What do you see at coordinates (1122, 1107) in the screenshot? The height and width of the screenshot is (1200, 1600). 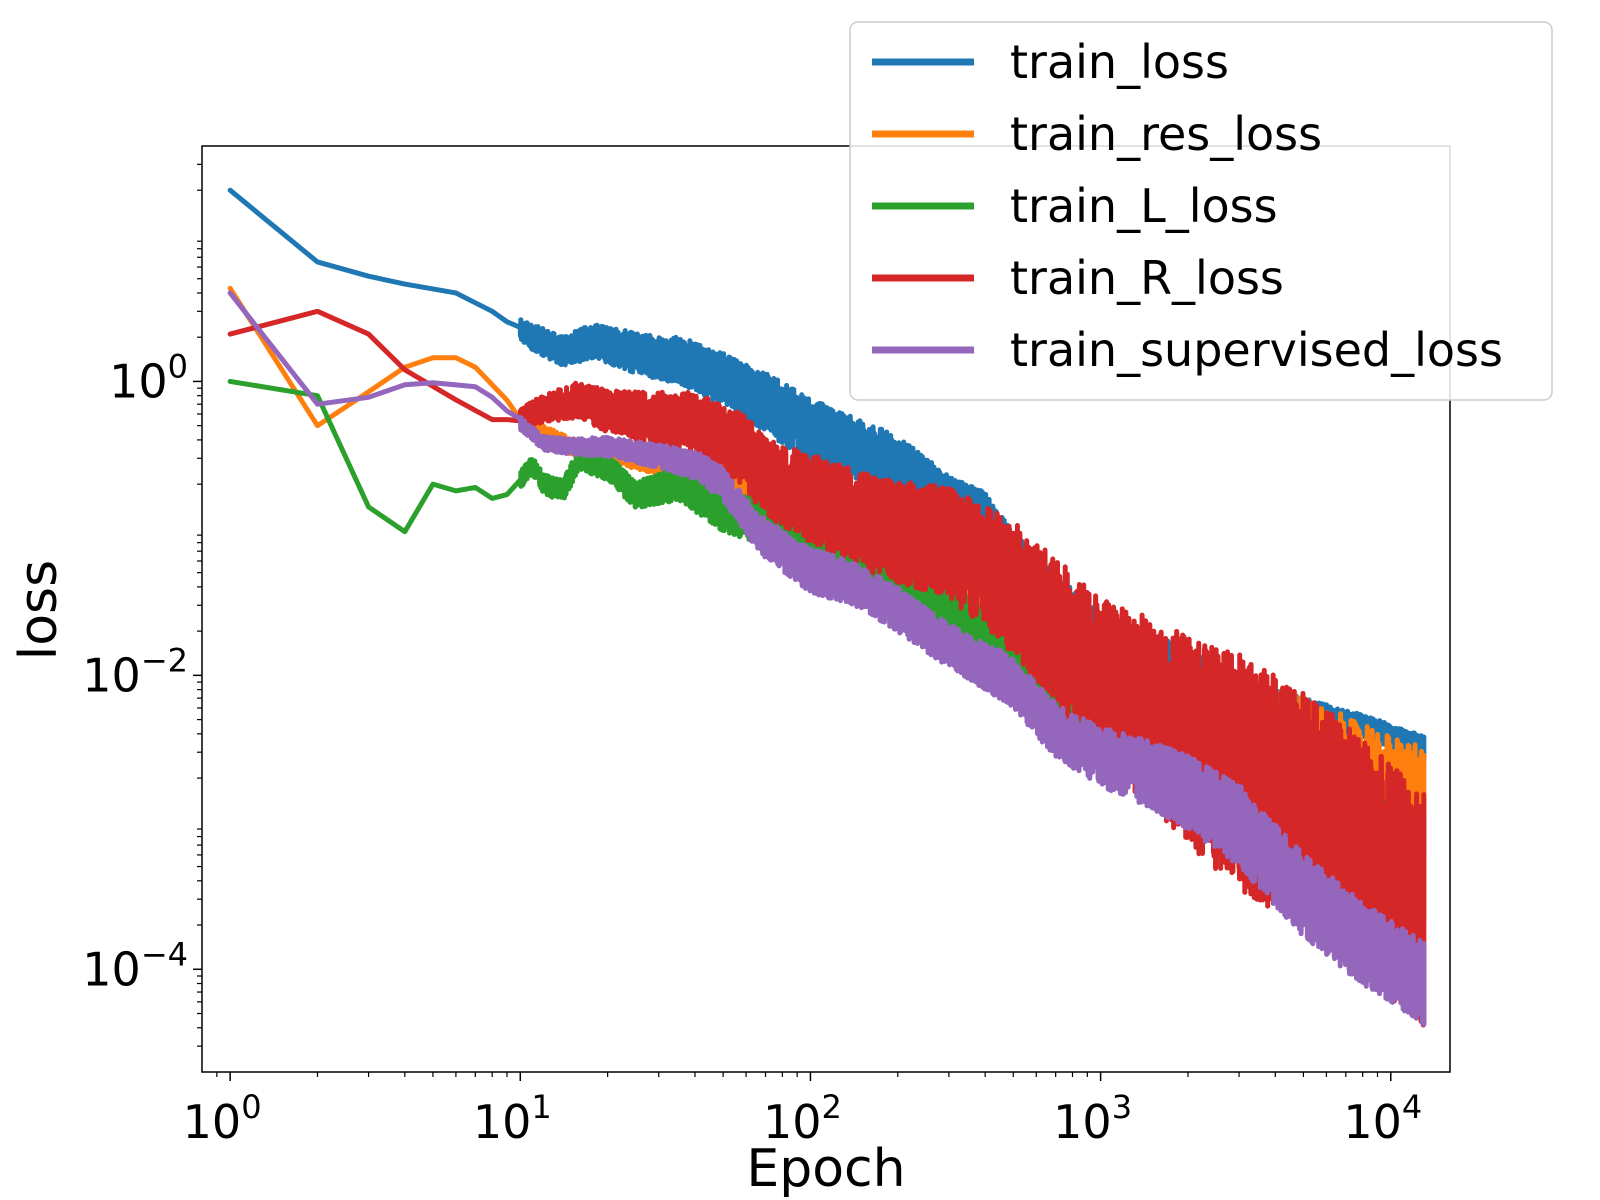 I see `x-tick-exponent: 3` at bounding box center [1122, 1107].